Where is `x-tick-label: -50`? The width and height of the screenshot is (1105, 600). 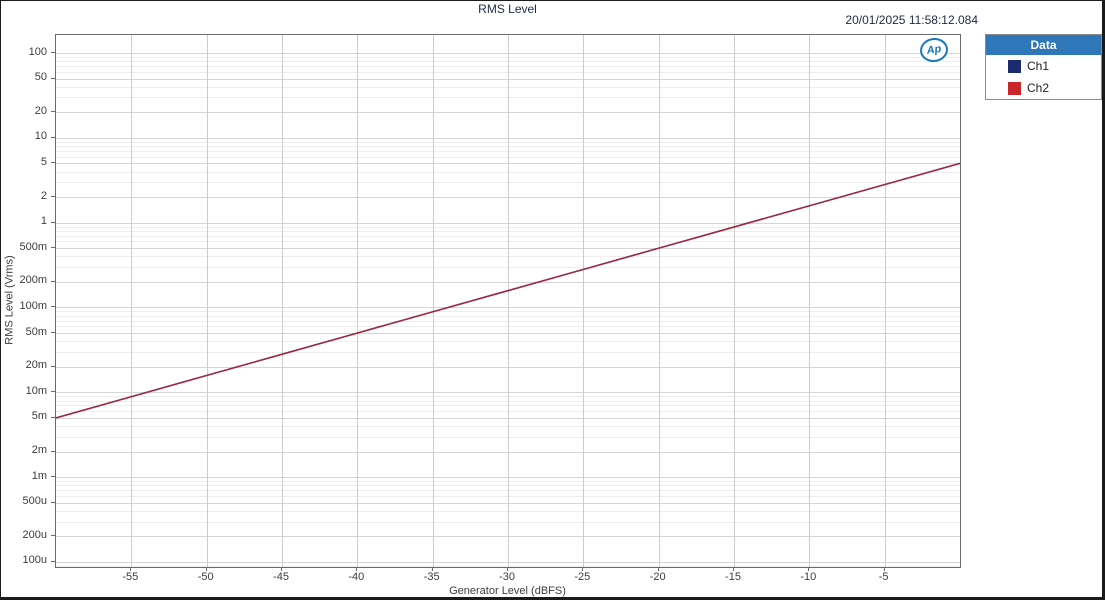 x-tick-label: -50 is located at coordinates (205, 577).